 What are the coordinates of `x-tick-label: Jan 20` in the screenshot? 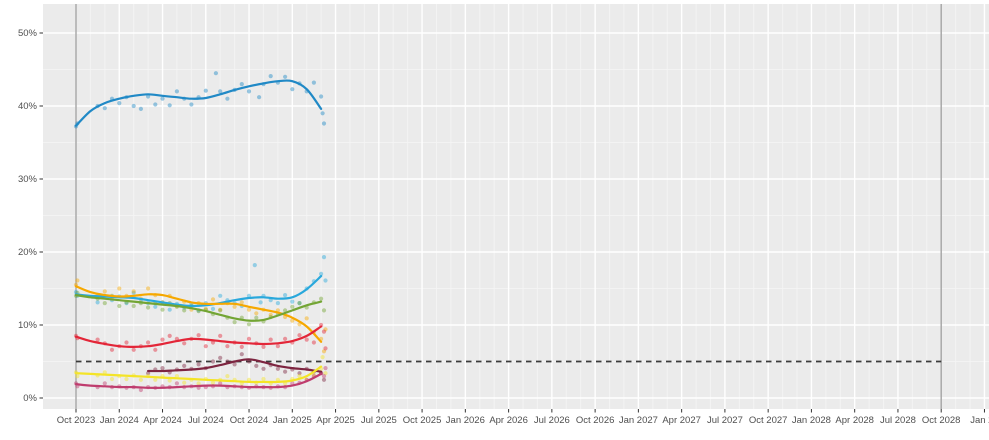 It's located at (979, 420).